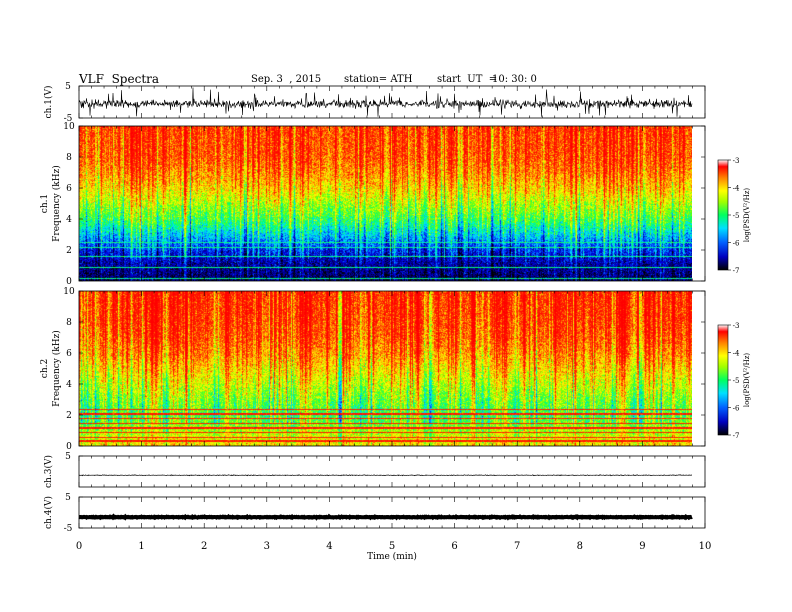 The width and height of the screenshot is (792, 612). I want to click on ch4-ylabel: ch.4(V), so click(48, 512).